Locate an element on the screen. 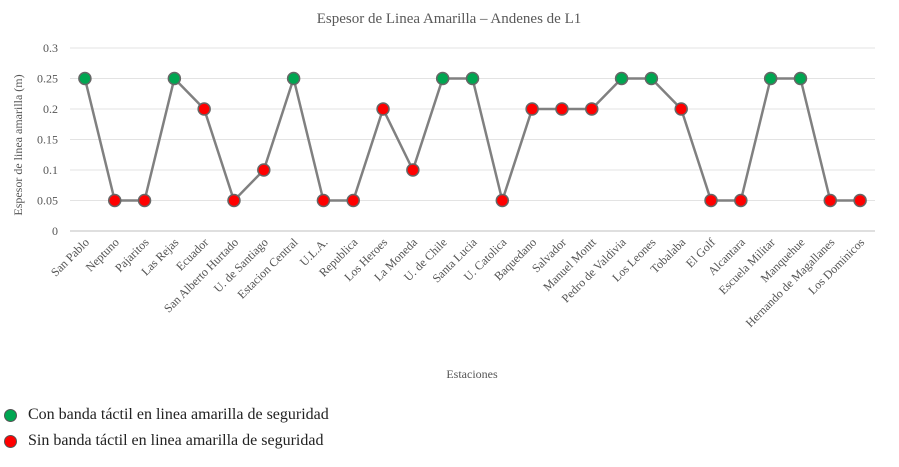  y-tick-label: 0.1 is located at coordinates (50, 170).